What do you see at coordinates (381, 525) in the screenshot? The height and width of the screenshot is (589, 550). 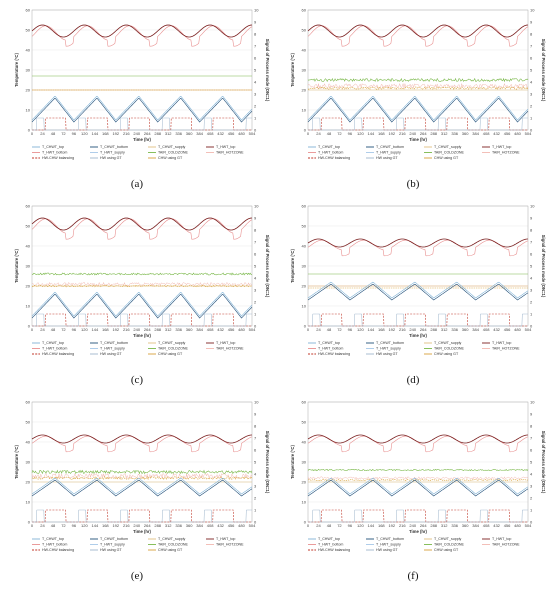 I see `x-tick-label: 168` at bounding box center [381, 525].